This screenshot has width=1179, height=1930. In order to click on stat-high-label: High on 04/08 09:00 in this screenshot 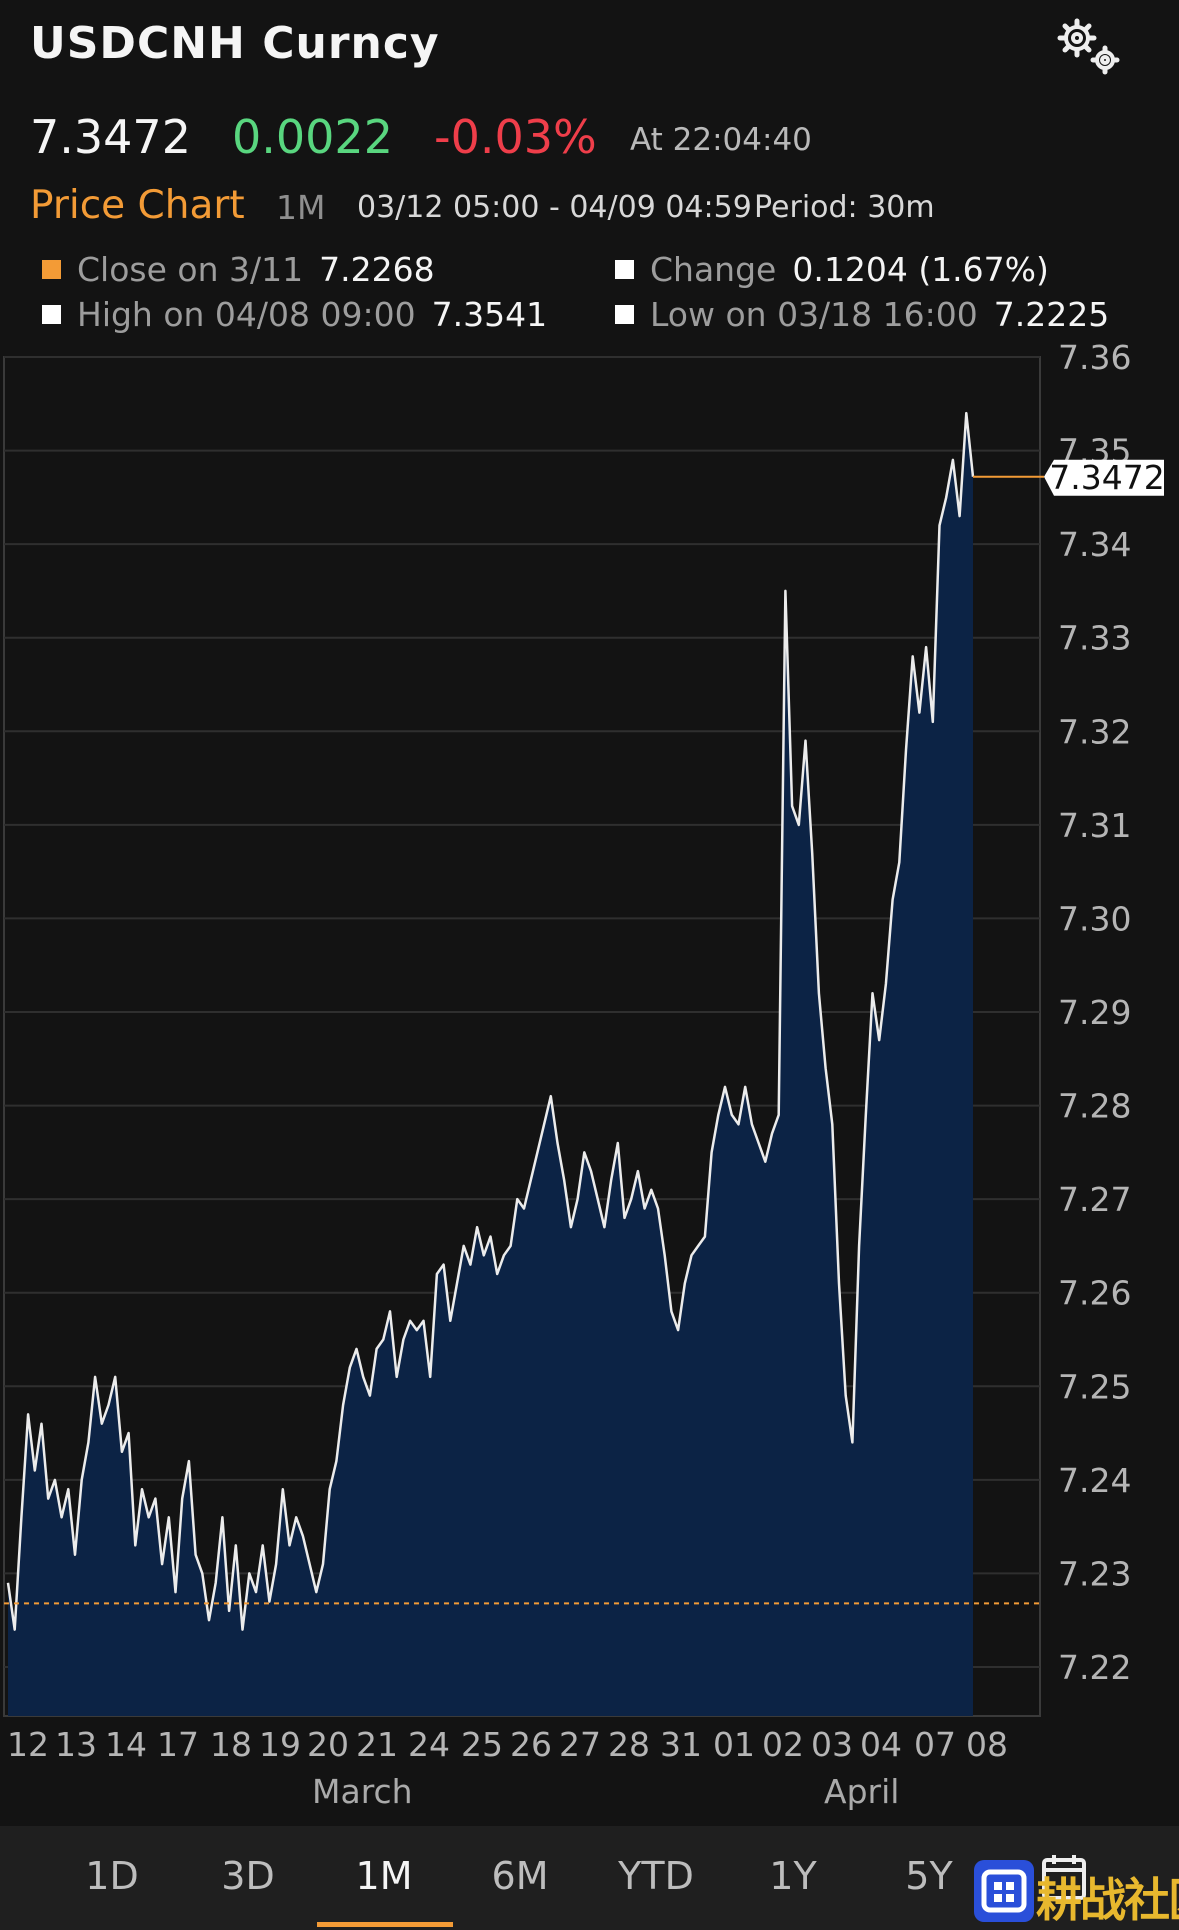, I will do `click(246, 314)`.